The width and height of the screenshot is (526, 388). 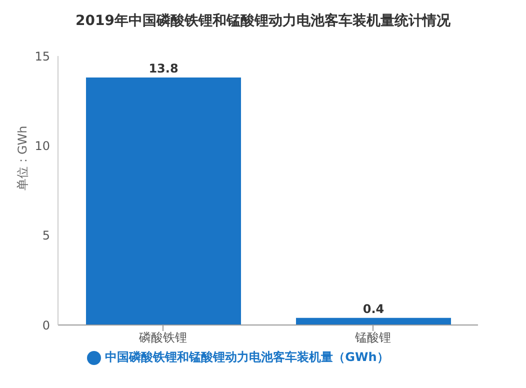 What do you see at coordinates (373, 309) in the screenshot?
I see `data-label: 0.4` at bounding box center [373, 309].